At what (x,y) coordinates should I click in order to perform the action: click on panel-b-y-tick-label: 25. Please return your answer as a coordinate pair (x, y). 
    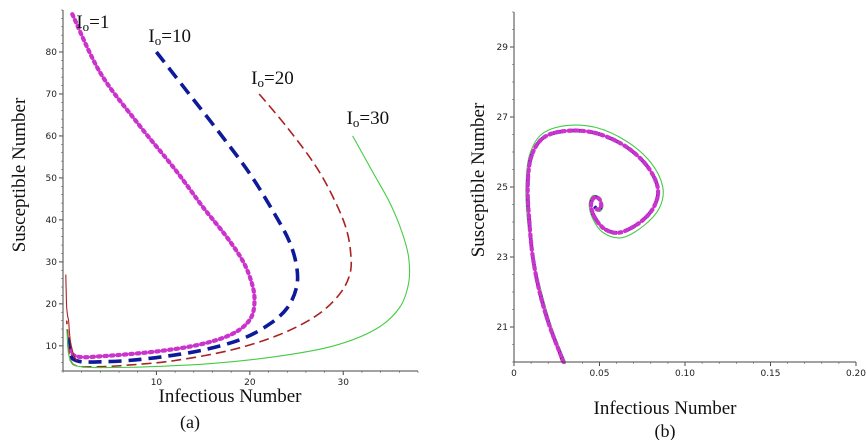
    Looking at the image, I should click on (502, 188).